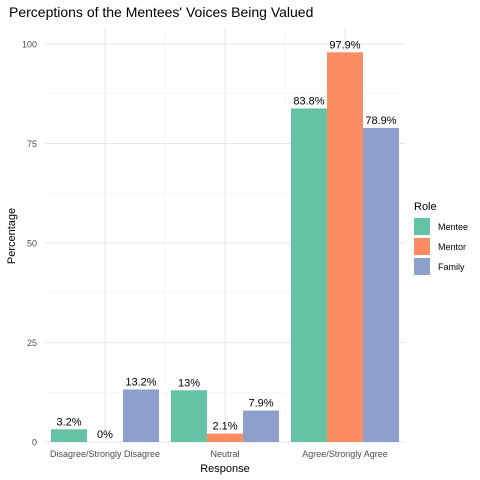 The image size is (480, 480). Describe the element at coordinates (380, 121) in the screenshot. I see `bar-value-label: 78.9%` at that location.